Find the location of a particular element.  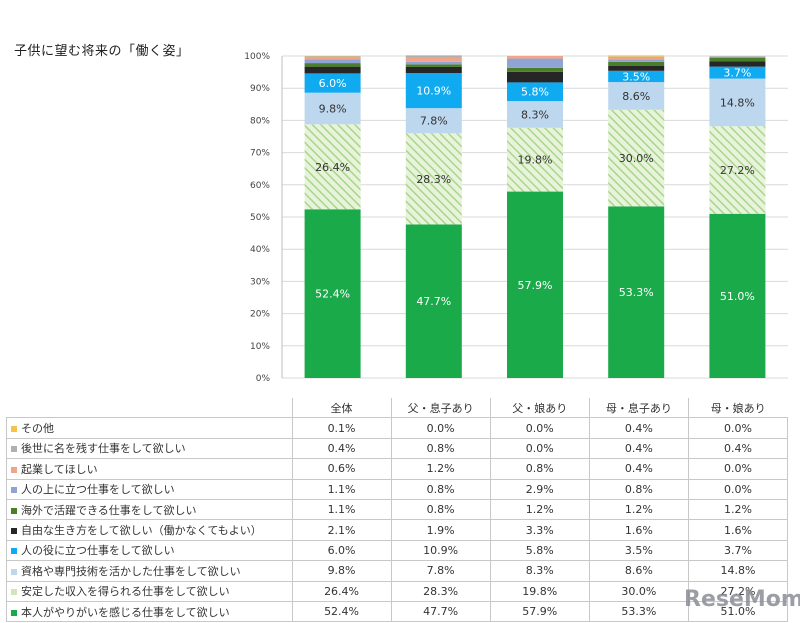

table-cell: 57.9% is located at coordinates (539, 611).